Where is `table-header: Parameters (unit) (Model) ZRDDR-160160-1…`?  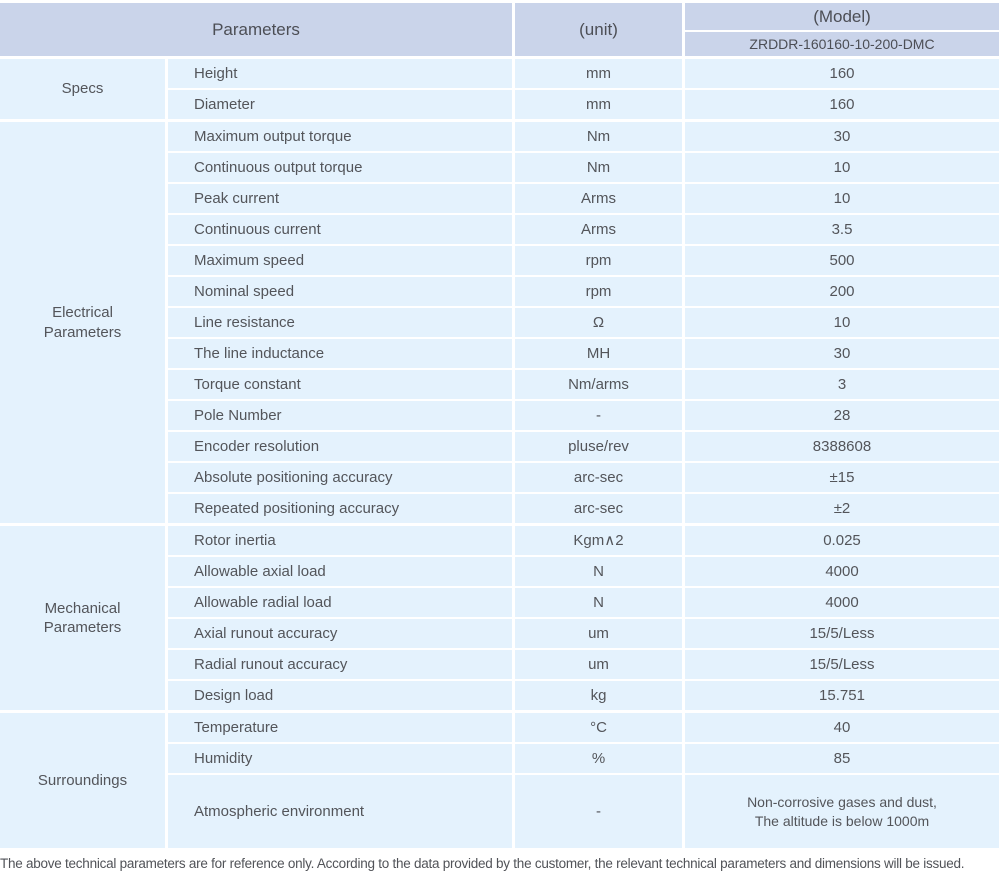
table-header: Parameters (unit) (Model) ZRDDR-160160-1… is located at coordinates (499, 29).